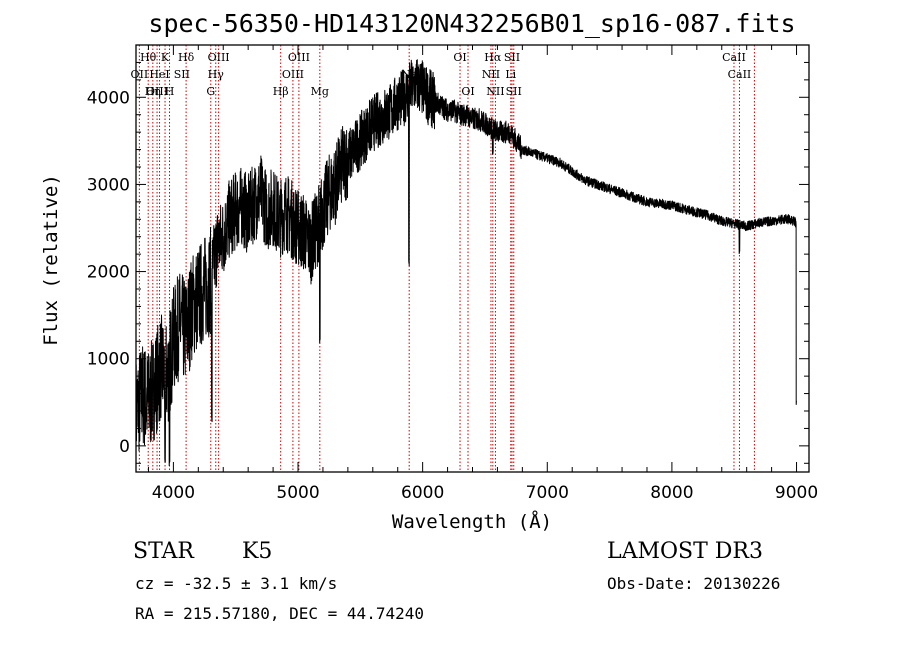 The width and height of the screenshot is (900, 649). Describe the element at coordinates (140, 74) in the screenshot. I see `line-label: OII` at that location.